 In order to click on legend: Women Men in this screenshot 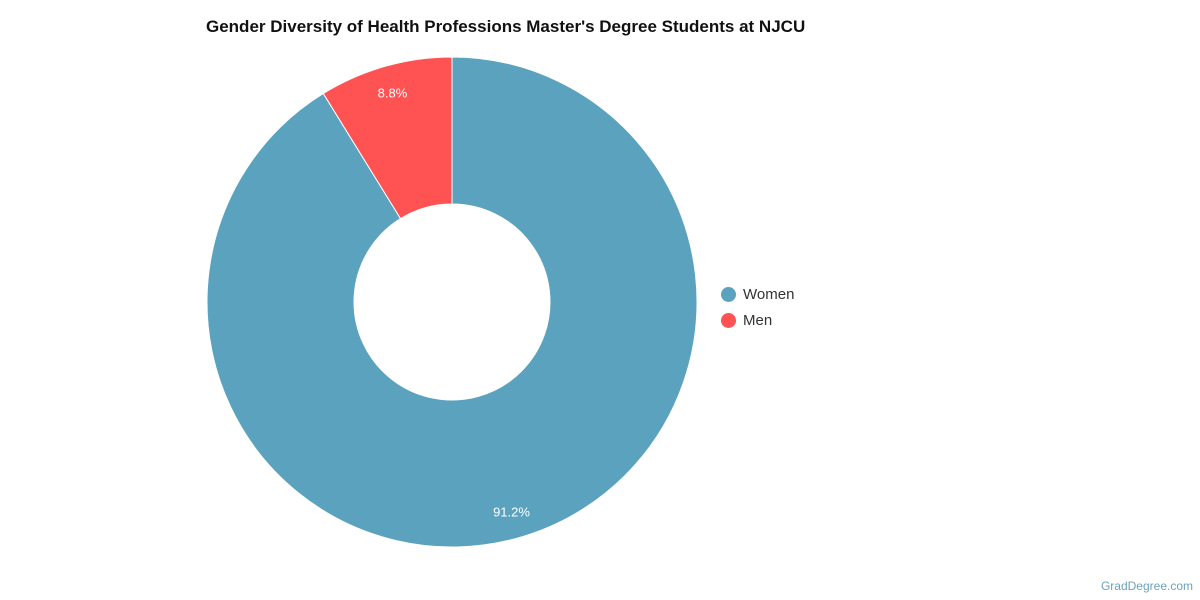, I will do `click(757, 307)`.